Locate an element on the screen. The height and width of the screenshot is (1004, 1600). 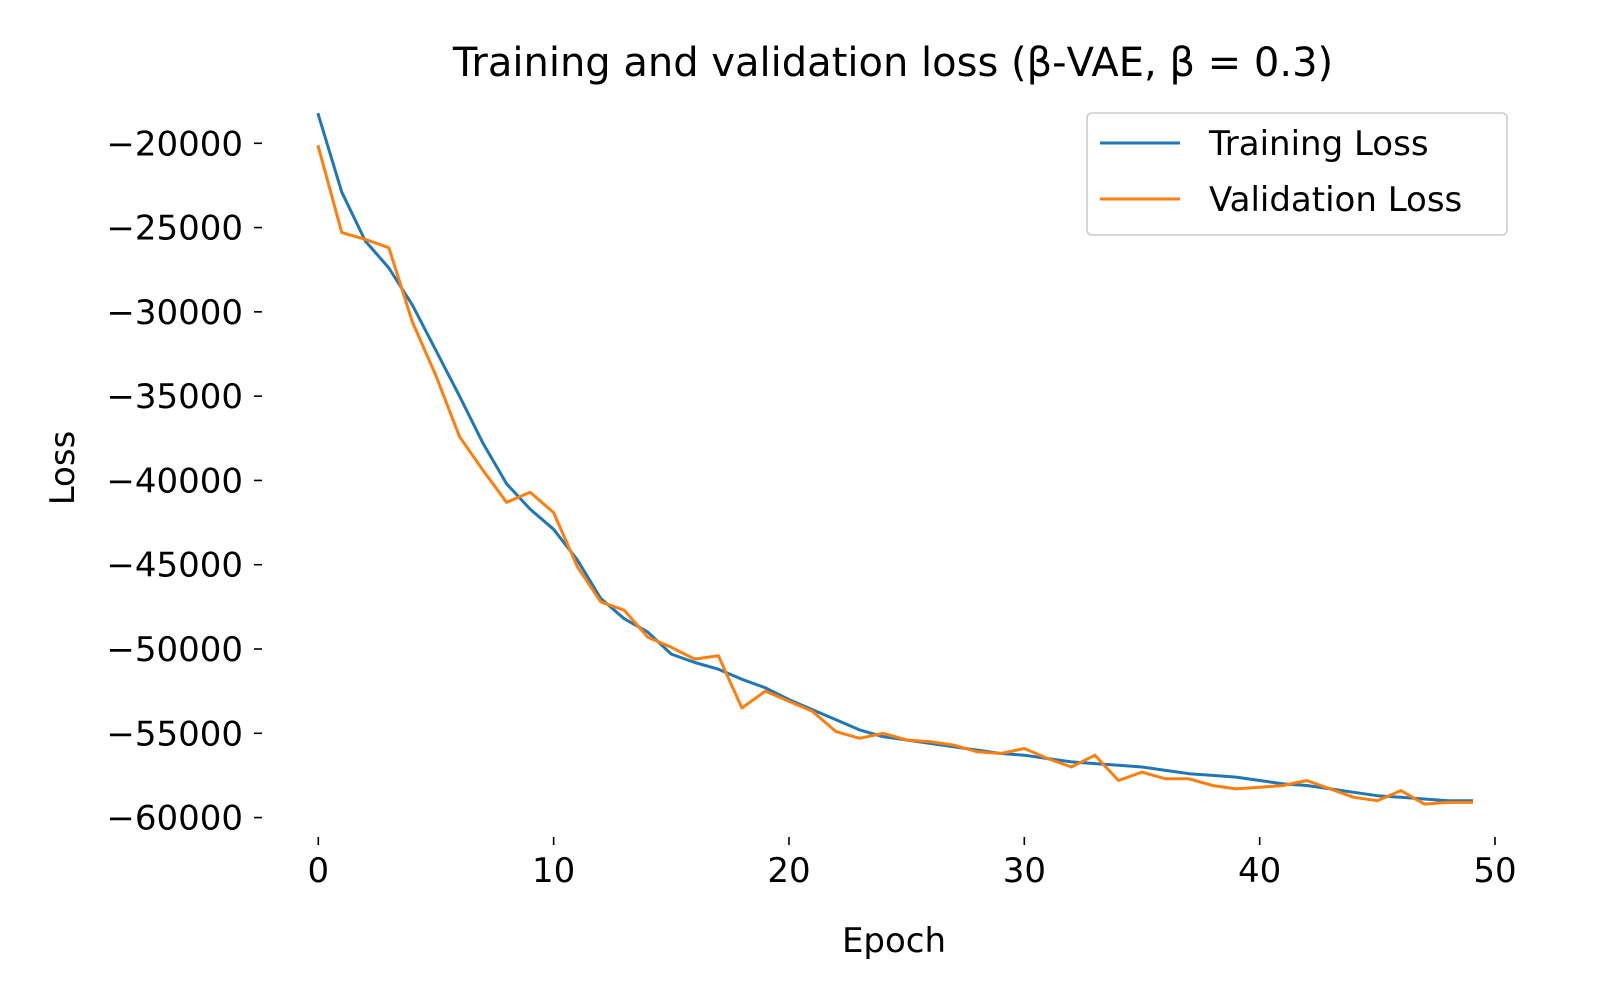
y-tick-label: −55000 is located at coordinates (174, 734).